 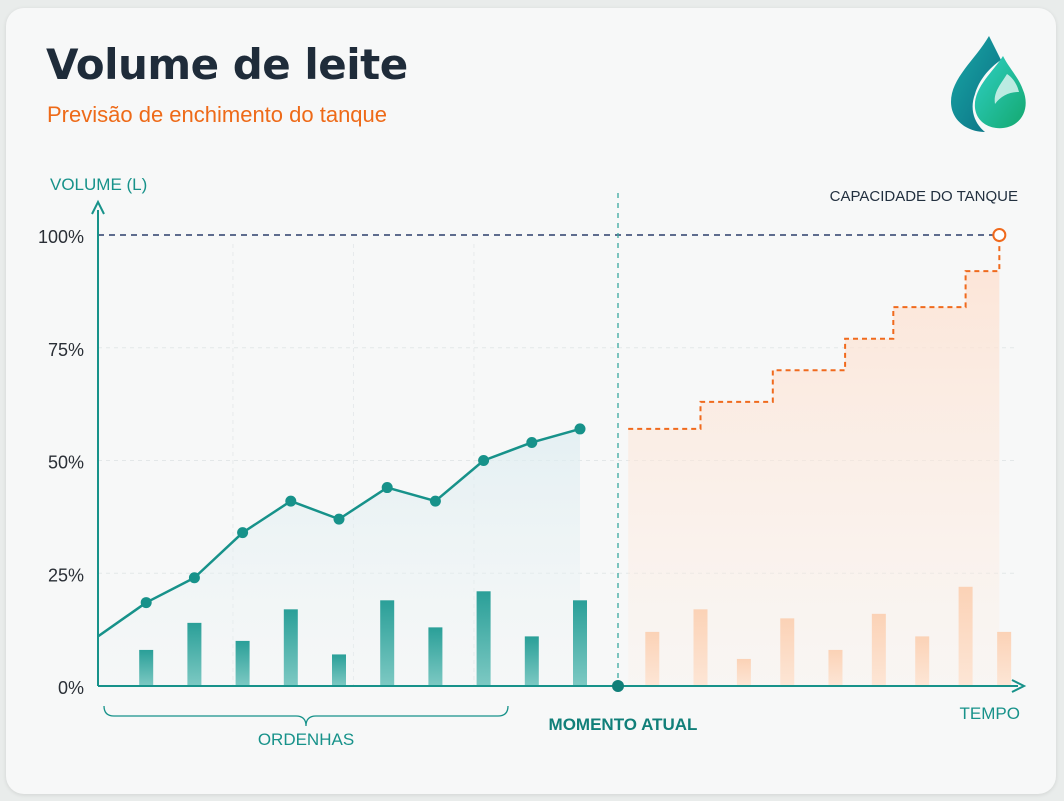 I want to click on y-axis-arrow, so click(x=98, y=207).